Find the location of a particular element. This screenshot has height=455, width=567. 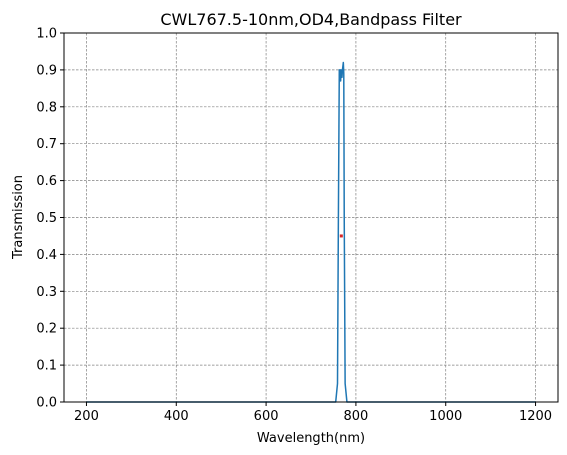

y-tick-label: 0.0 is located at coordinates (46, 403).